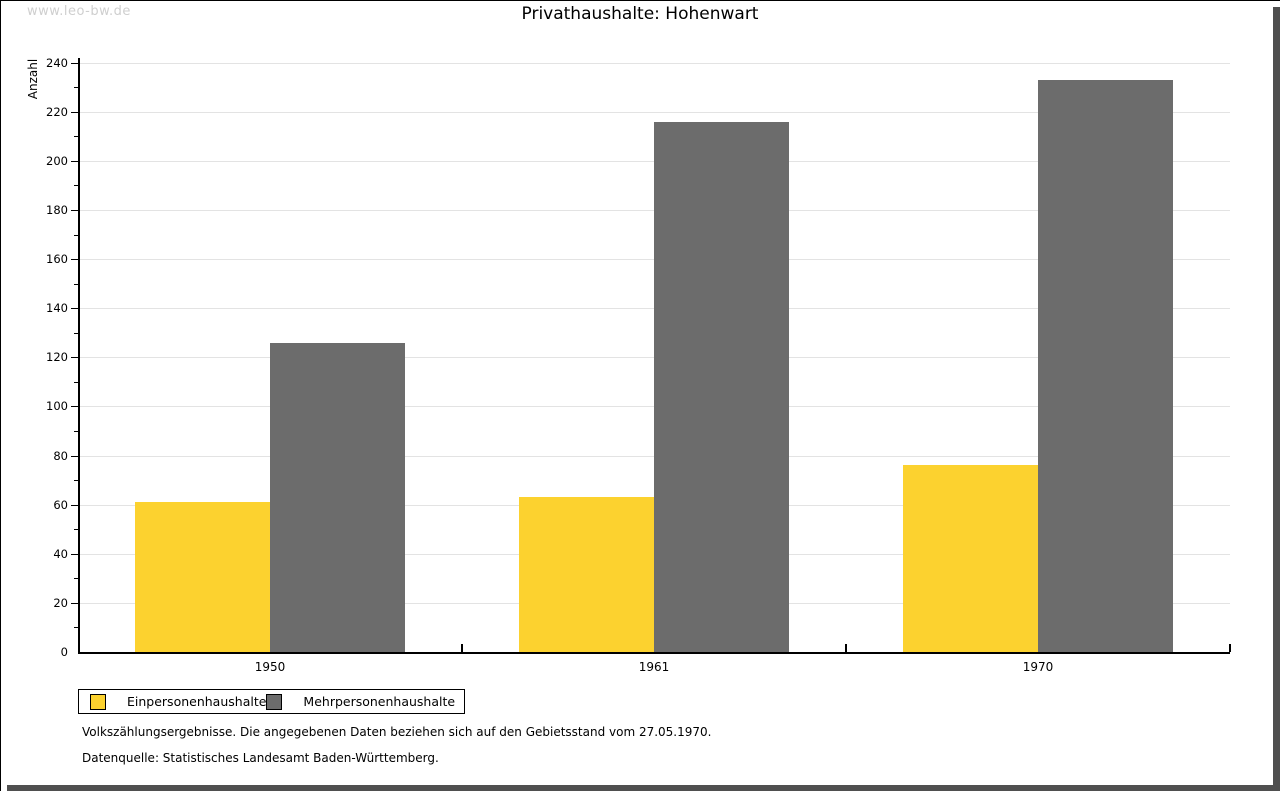 The height and width of the screenshot is (791, 1280). I want to click on frame-border-right, so click(1276, 399).